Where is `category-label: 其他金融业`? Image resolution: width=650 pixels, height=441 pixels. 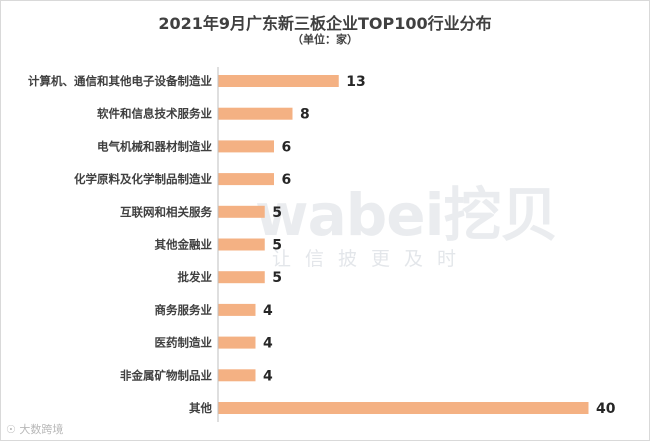 category-label: 其他金融业 is located at coordinates (184, 245).